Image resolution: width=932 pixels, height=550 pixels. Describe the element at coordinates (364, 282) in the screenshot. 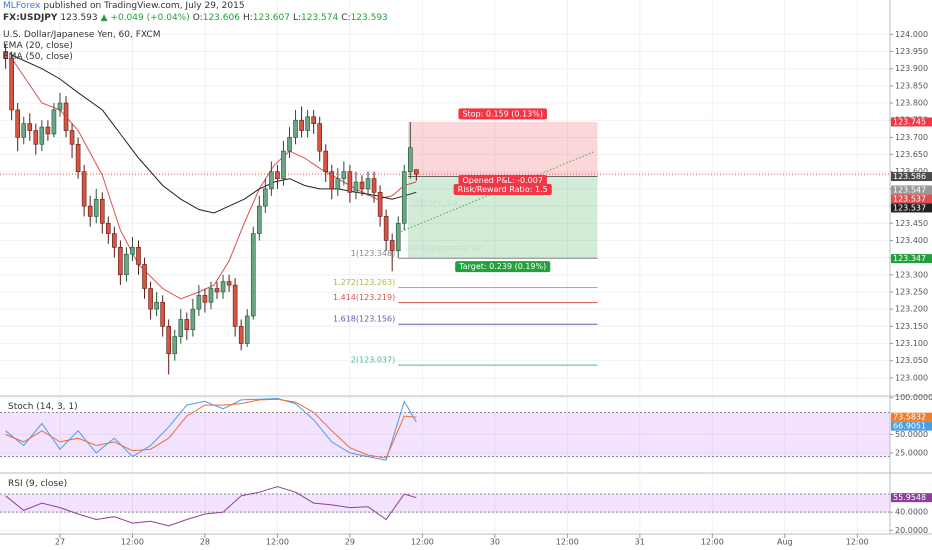

I see `fib-label: 1.272(123.263)` at that location.